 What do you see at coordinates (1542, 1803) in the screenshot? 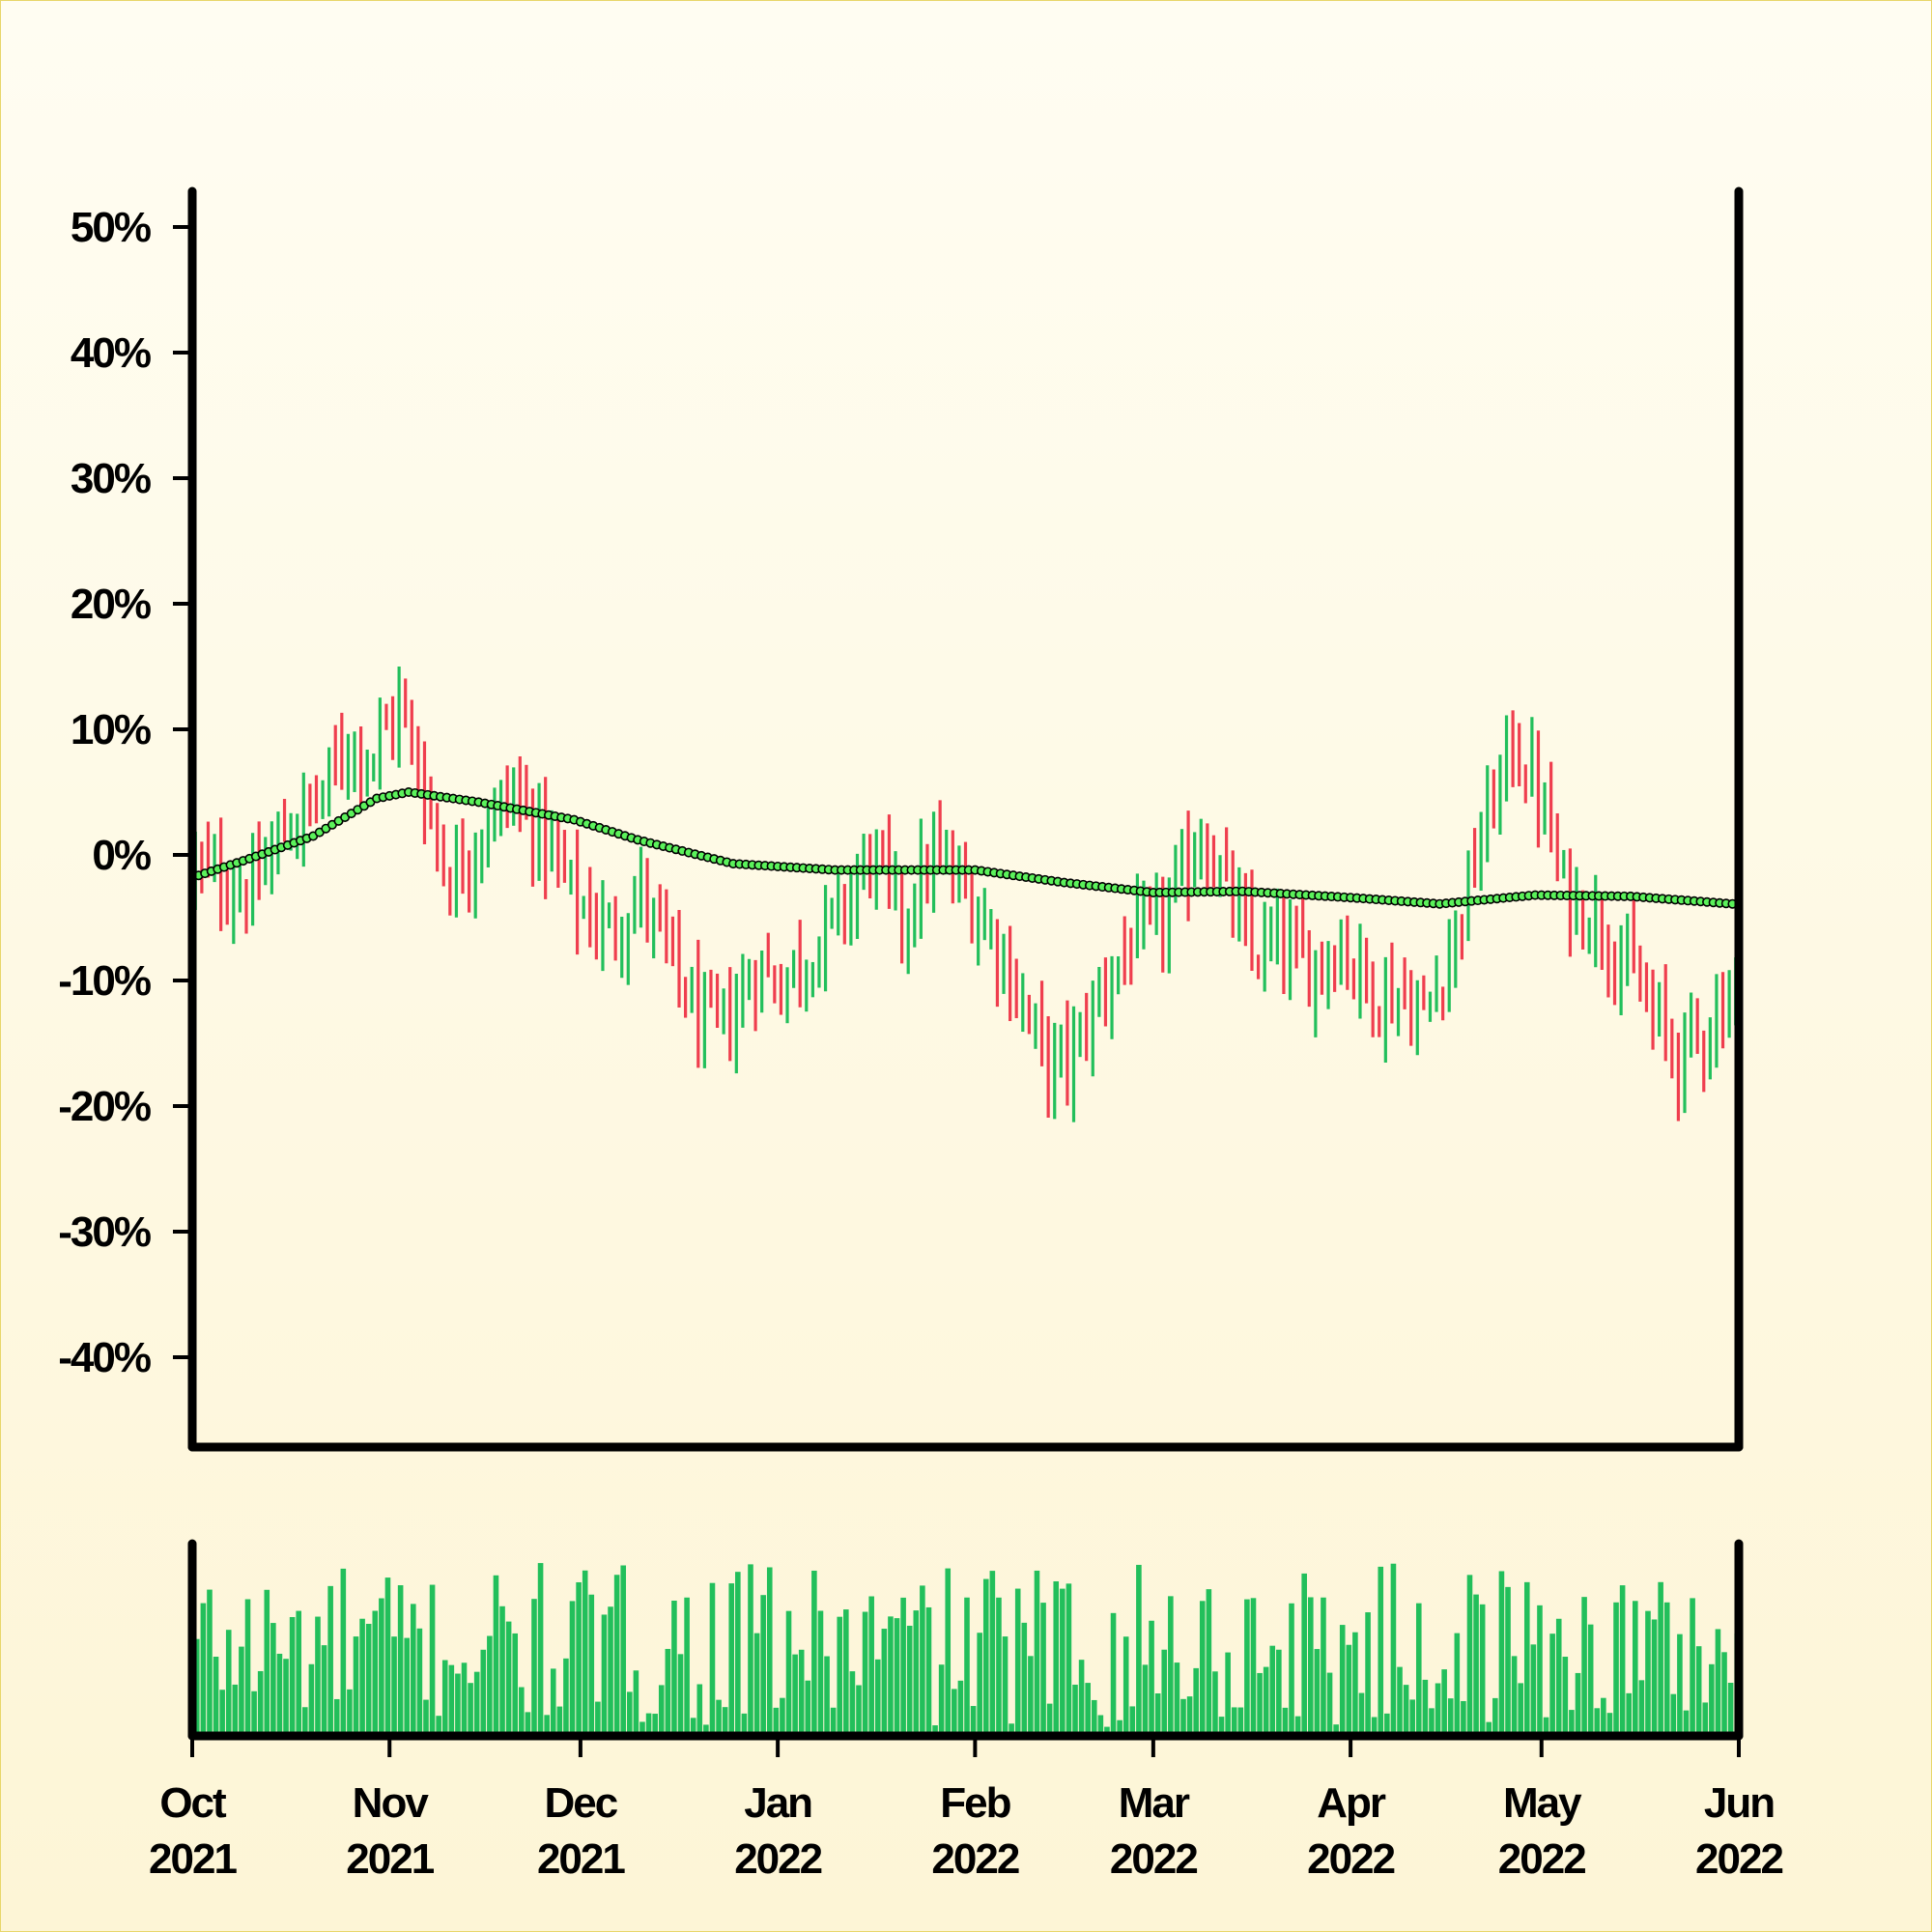
I see `x-tick-month: May` at bounding box center [1542, 1803].